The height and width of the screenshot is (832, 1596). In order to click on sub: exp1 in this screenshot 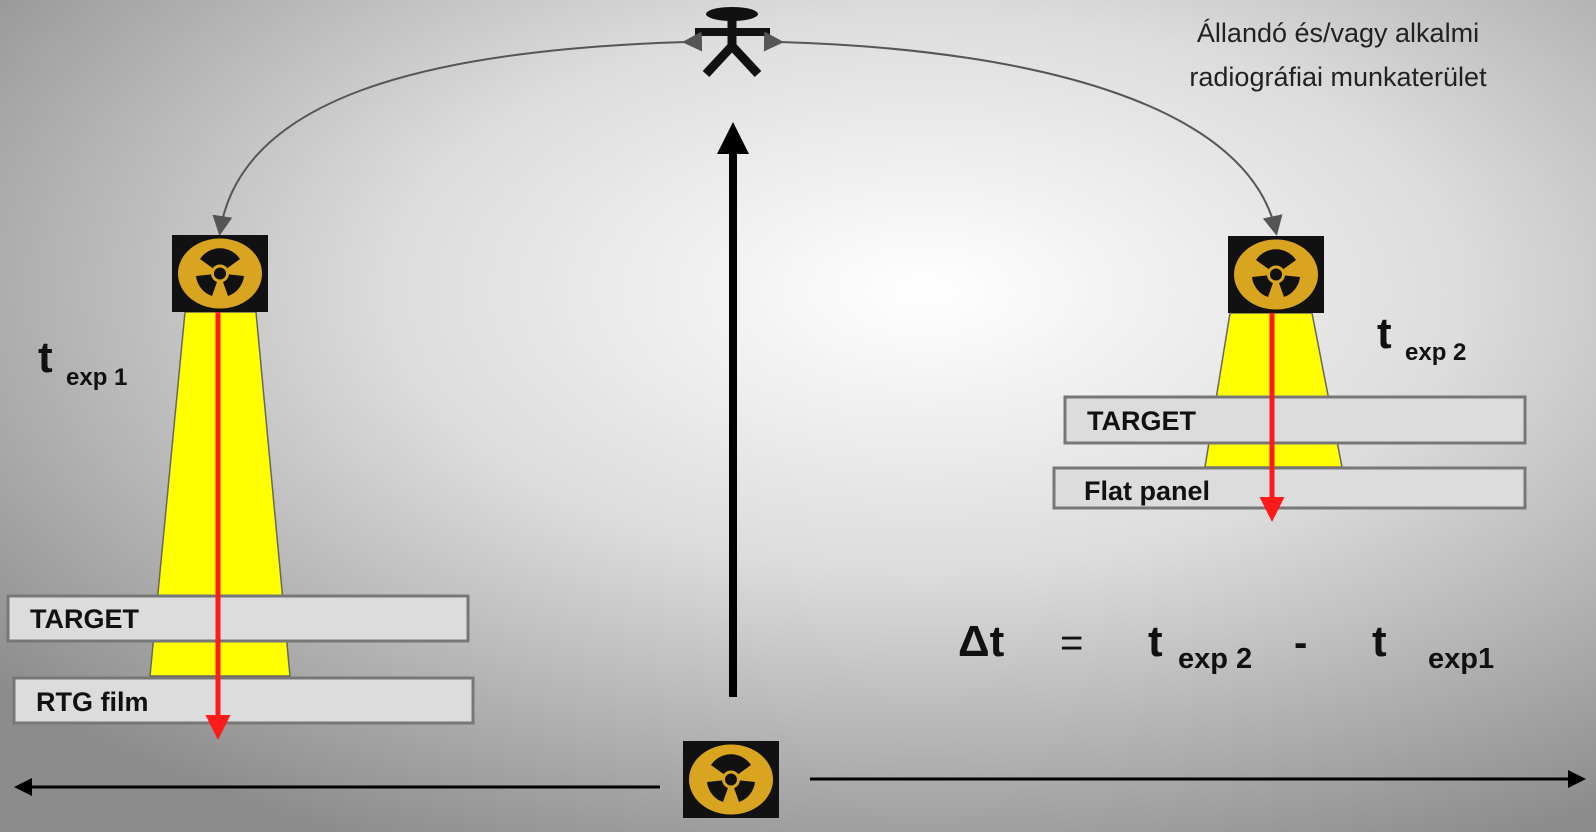, I will do `click(1461, 659)`.